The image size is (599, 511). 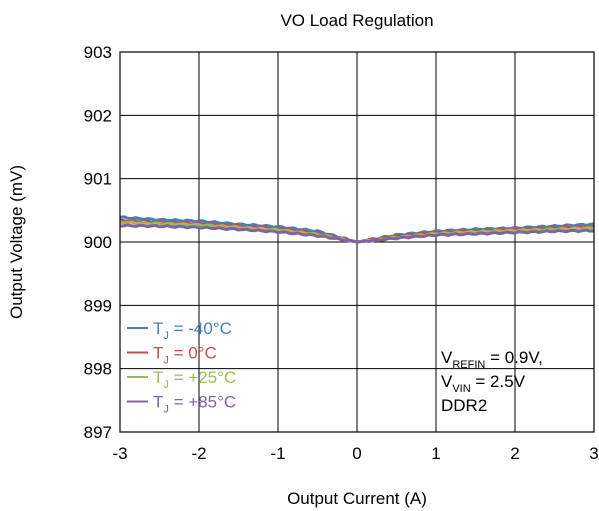 What do you see at coordinates (98, 179) in the screenshot?
I see `y-tick-label: 901` at bounding box center [98, 179].